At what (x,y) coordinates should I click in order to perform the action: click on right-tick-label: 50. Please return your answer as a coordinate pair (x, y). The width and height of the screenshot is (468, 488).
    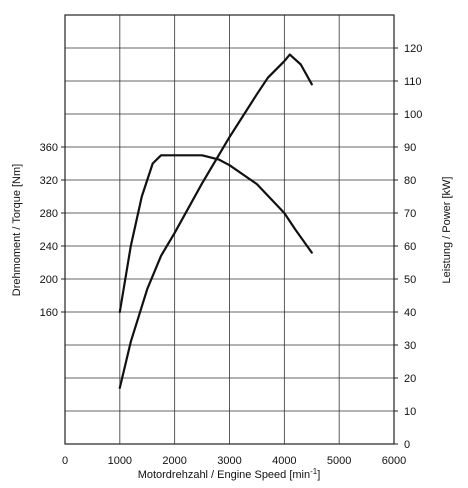
    Looking at the image, I should click on (410, 280).